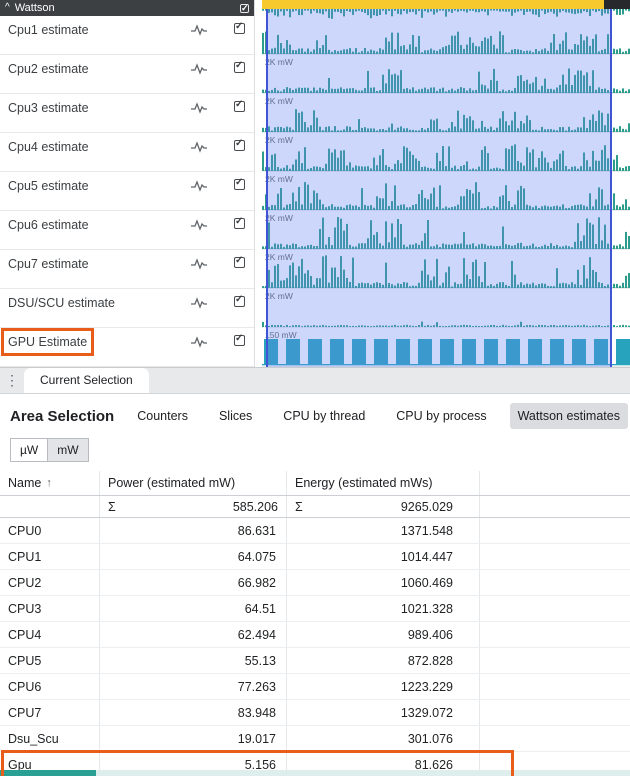  What do you see at coordinates (50, 712) in the screenshot?
I see `row-name-cell: CPU7` at bounding box center [50, 712].